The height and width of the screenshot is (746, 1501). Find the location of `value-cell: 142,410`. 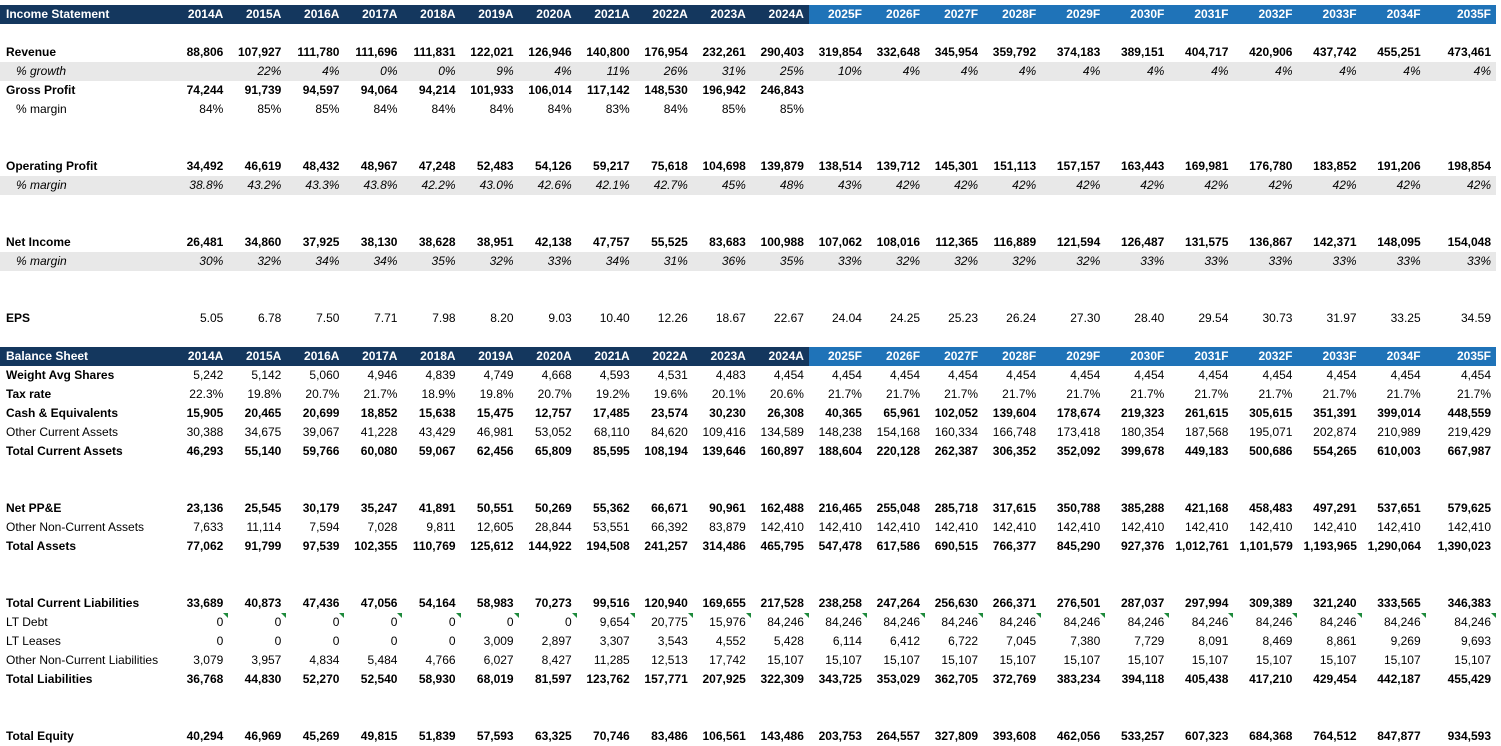

value-cell: 142,410 is located at coordinates (898, 527).